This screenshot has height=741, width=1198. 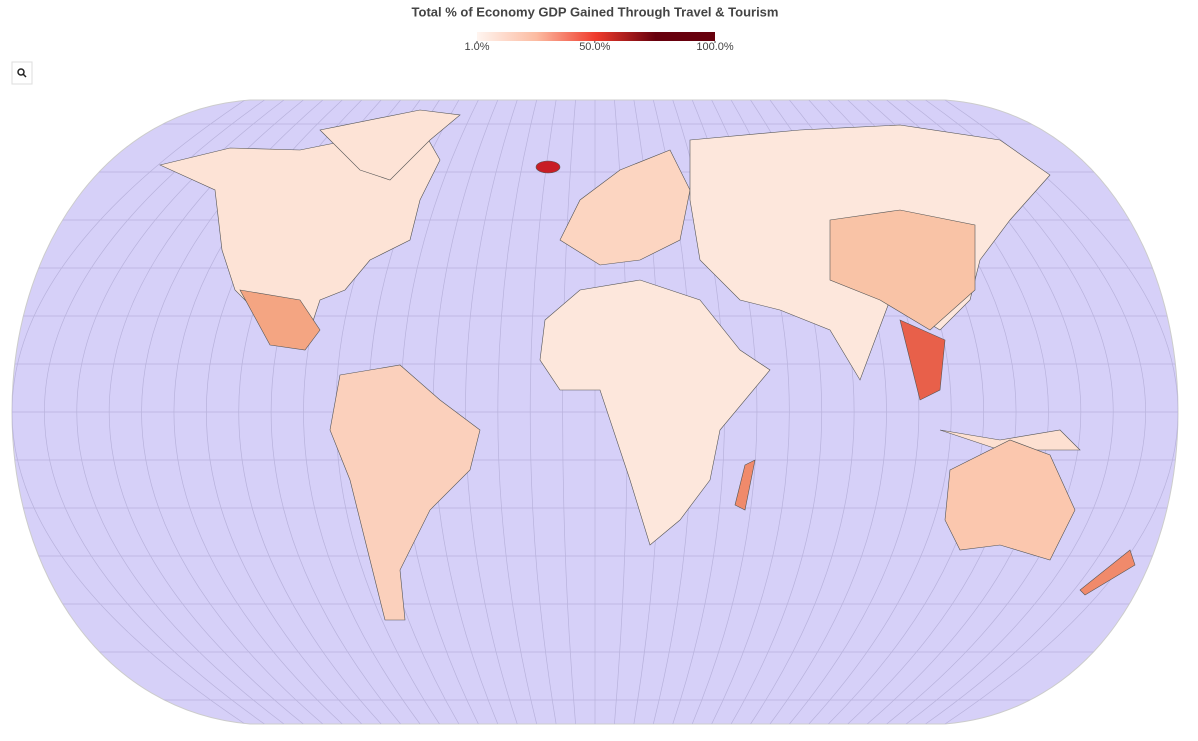 I want to click on africa, so click(x=655, y=412).